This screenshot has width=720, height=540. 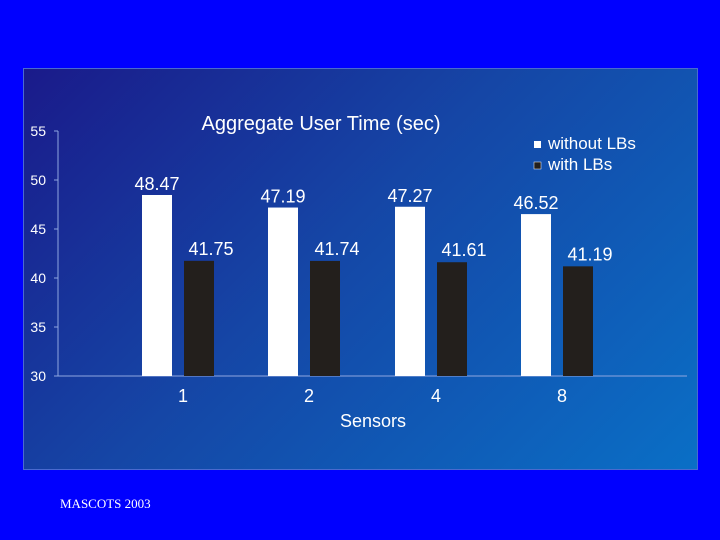 I want to click on data-labels: 48.47 41.75 47.19 41.74 47.27 41.61 46.52 41.19, so click(x=373, y=219).